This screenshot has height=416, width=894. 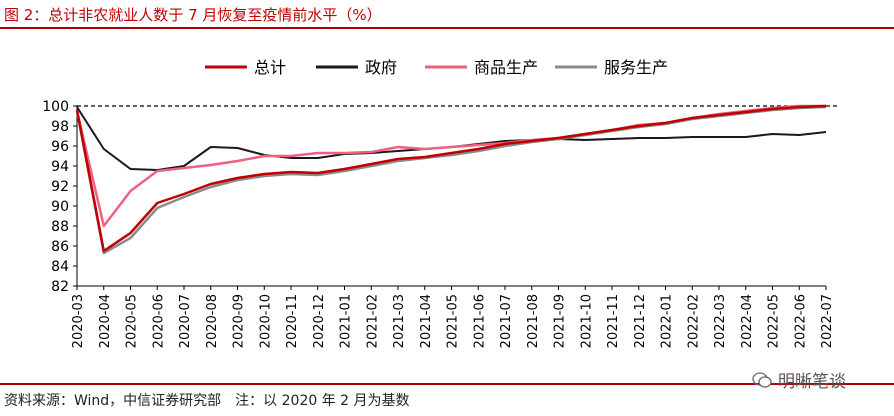 I want to click on x-tick-label: 2020-05, so click(x=132, y=321).